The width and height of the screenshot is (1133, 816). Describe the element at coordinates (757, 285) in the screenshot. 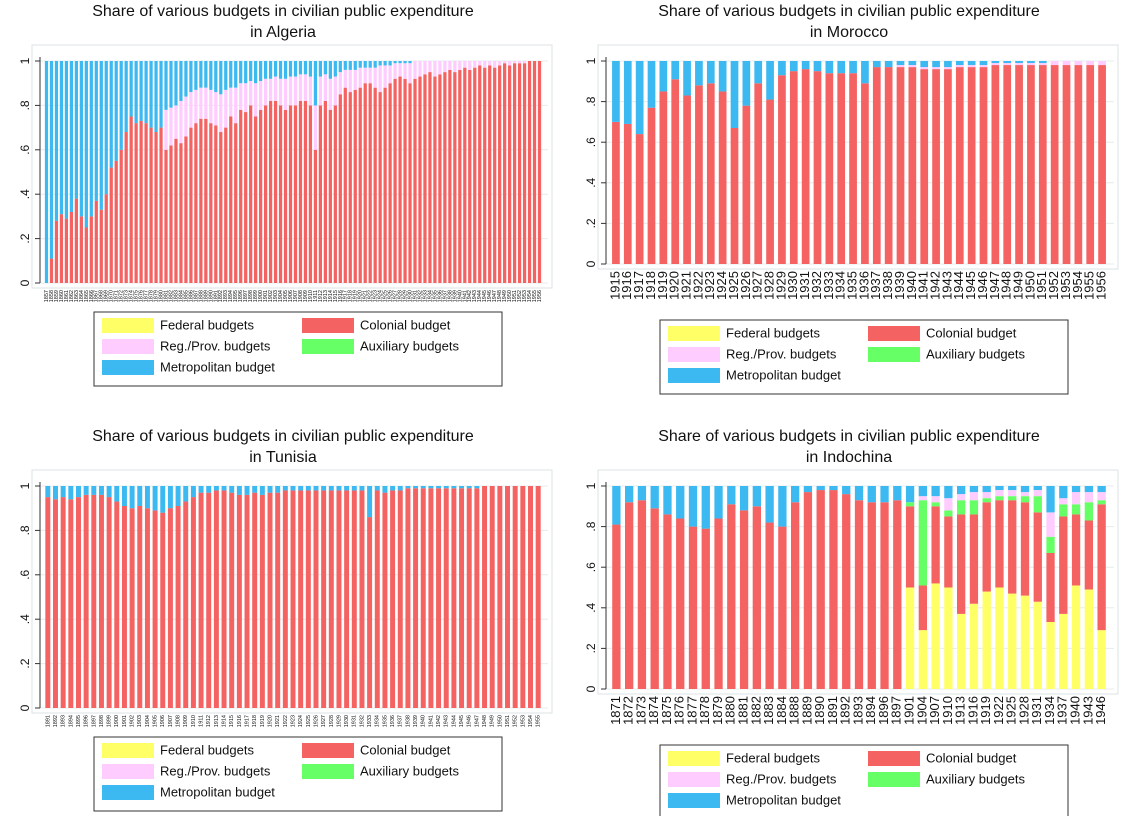

I see `x-tick-label: 1927` at that location.